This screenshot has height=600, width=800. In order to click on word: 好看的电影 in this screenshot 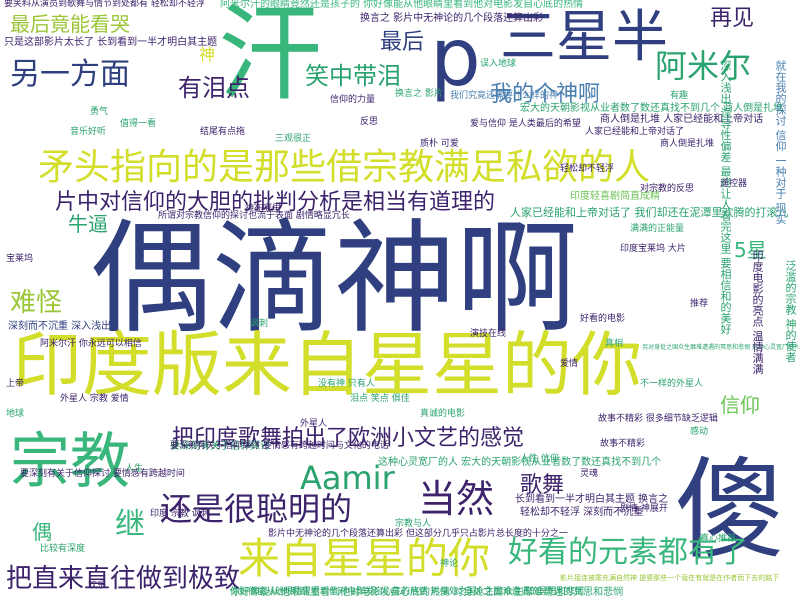, I will do `click(603, 319)`.